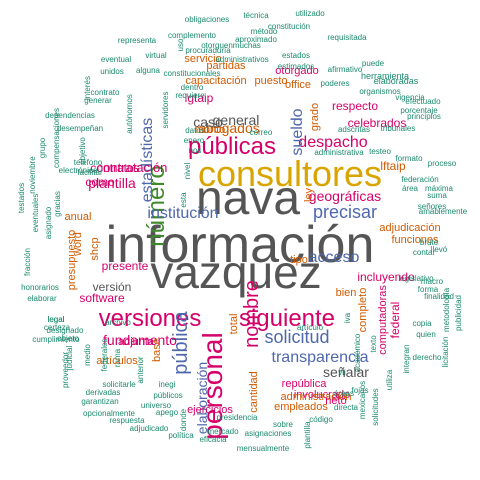 This screenshot has width=480, height=480. Describe the element at coordinates (345, 69) in the screenshot. I see `word-73: afirmativo` at that location.